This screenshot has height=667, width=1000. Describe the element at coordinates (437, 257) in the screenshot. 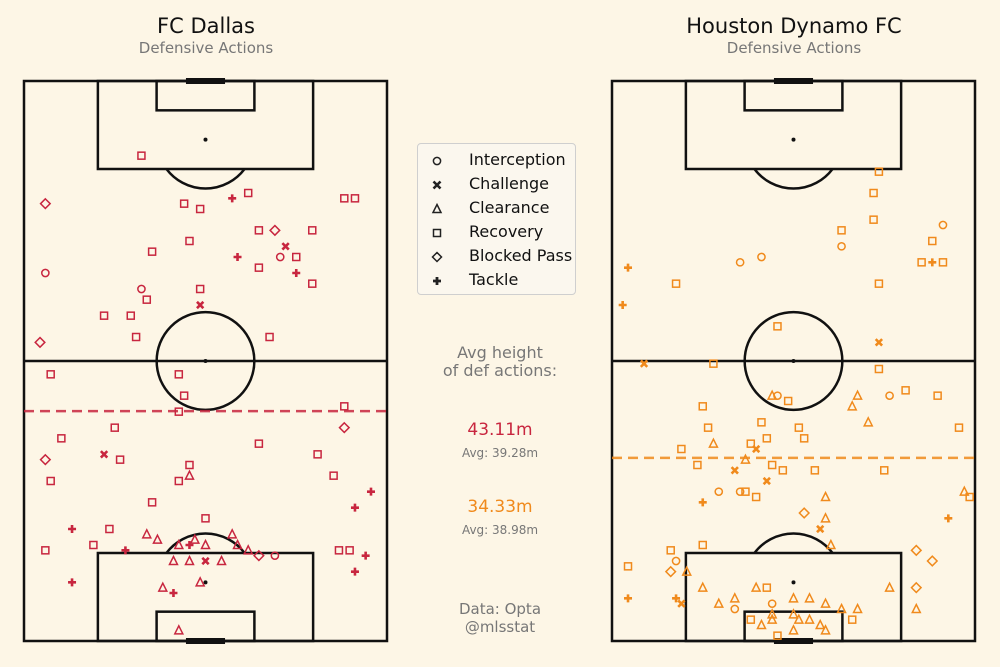

I see `diamond-icon` at that location.